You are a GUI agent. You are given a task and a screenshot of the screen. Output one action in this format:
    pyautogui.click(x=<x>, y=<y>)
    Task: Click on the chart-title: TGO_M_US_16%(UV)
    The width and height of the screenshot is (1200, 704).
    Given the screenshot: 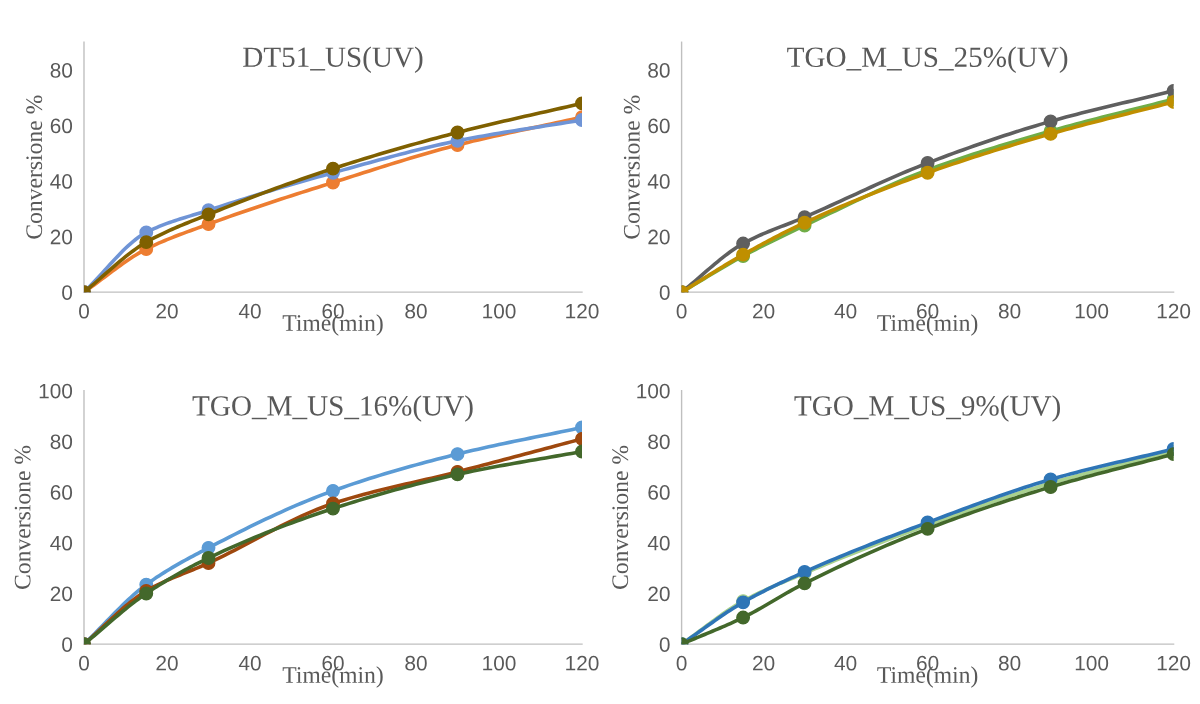 What is the action you would take?
    pyautogui.click(x=332, y=408)
    